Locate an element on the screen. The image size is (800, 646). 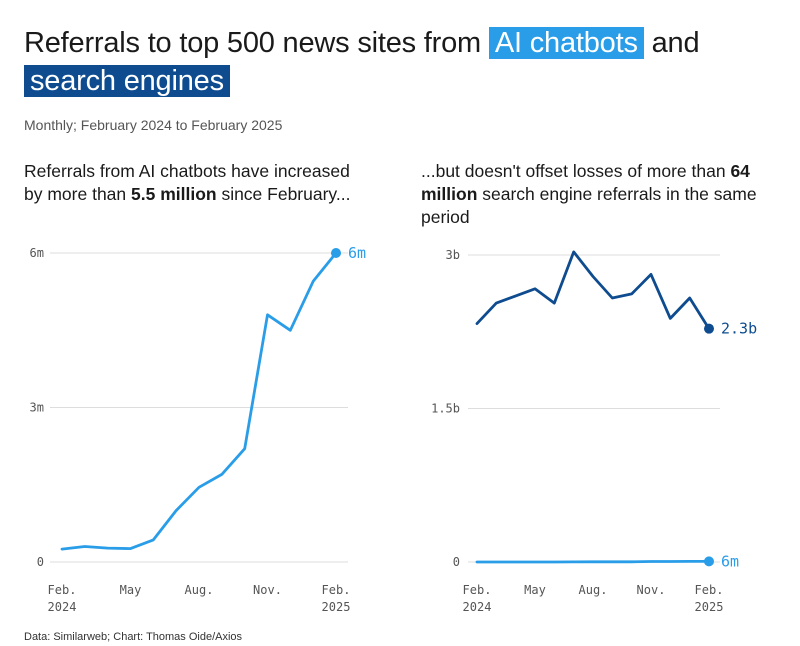
right-x-tick-year: 2024 is located at coordinates (477, 607).